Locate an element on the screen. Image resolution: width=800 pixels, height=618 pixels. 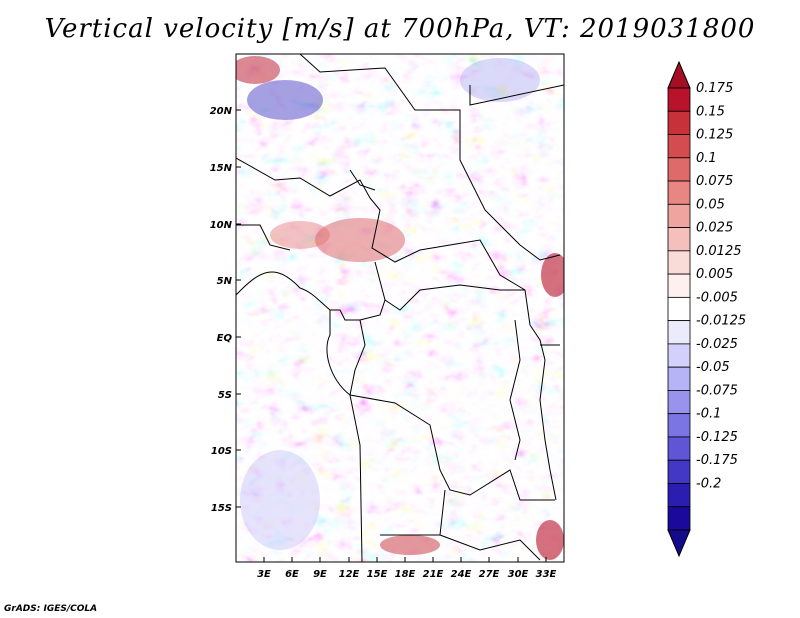
latitude-axis: 20N 15N 10N 5N EQ 5S 10S 15S is located at coordinates (225, 310).